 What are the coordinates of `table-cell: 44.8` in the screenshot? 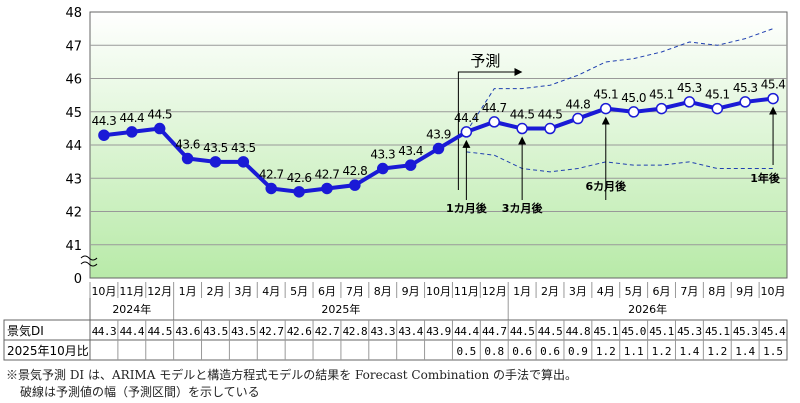 It's located at (578, 331).